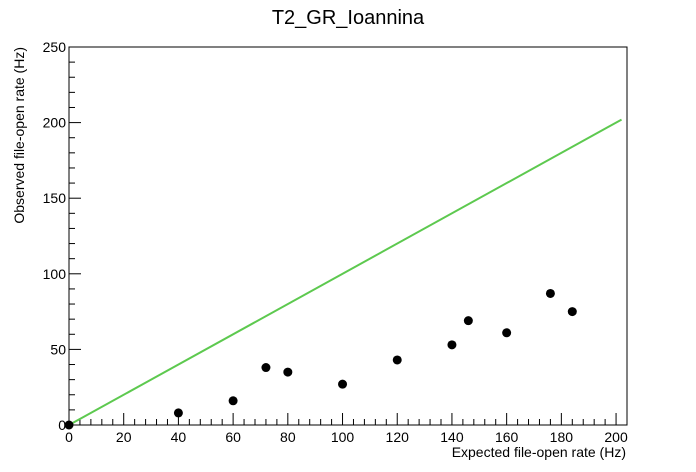 Image resolution: width=696 pixels, height=472 pixels. Describe the element at coordinates (55, 47) in the screenshot. I see `y-tick-label: 250` at that location.